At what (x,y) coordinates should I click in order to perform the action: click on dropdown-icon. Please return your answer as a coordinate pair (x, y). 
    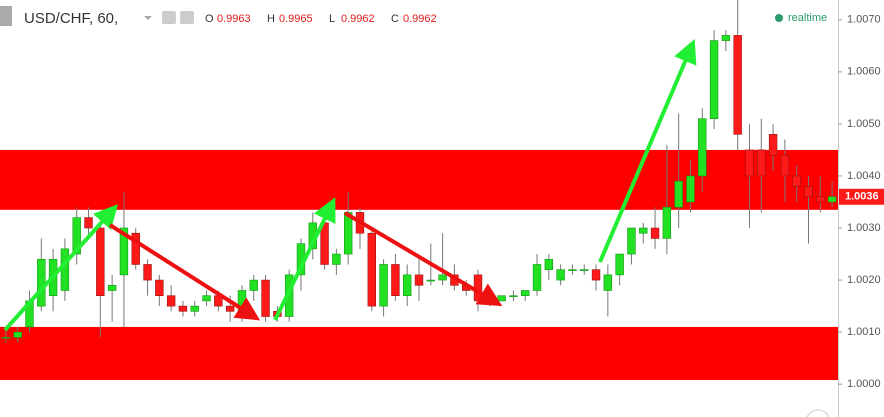
    Looking at the image, I should click on (148, 18).